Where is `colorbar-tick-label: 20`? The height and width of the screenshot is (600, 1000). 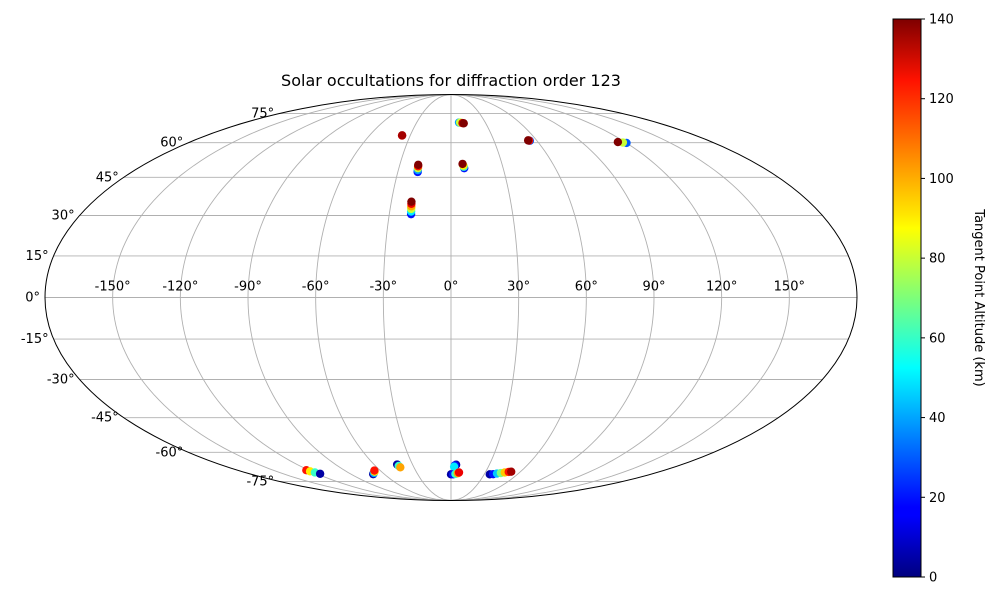 colorbar-tick-label: 20 is located at coordinates (937, 498).